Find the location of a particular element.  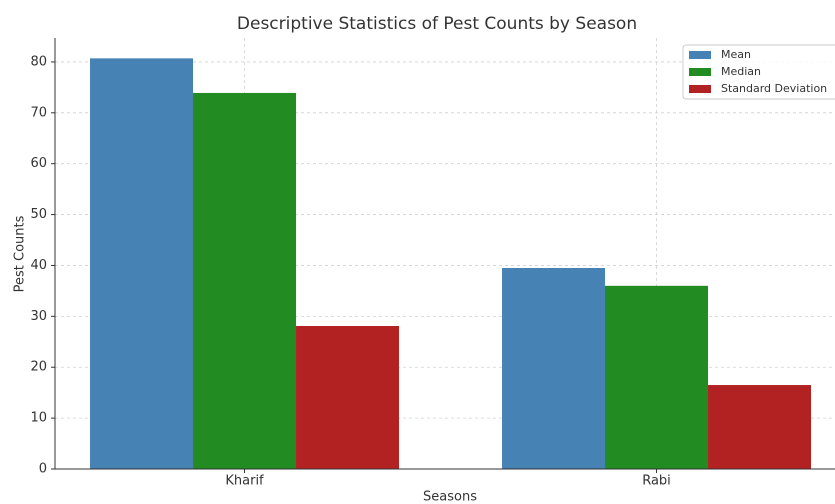

legend: Mean Median Standard Deviation is located at coordinates (758, 72).